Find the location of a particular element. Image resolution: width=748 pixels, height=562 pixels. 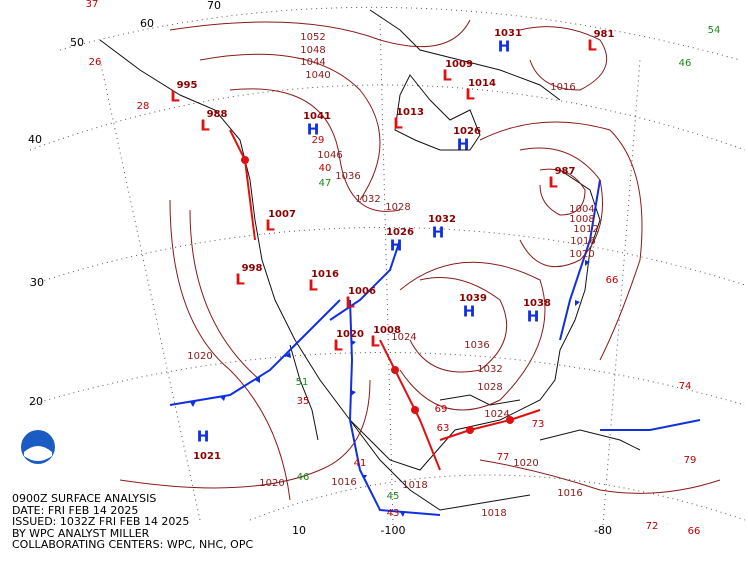

info-line: BY WPC ANALYST MILLER is located at coordinates (81, 533).